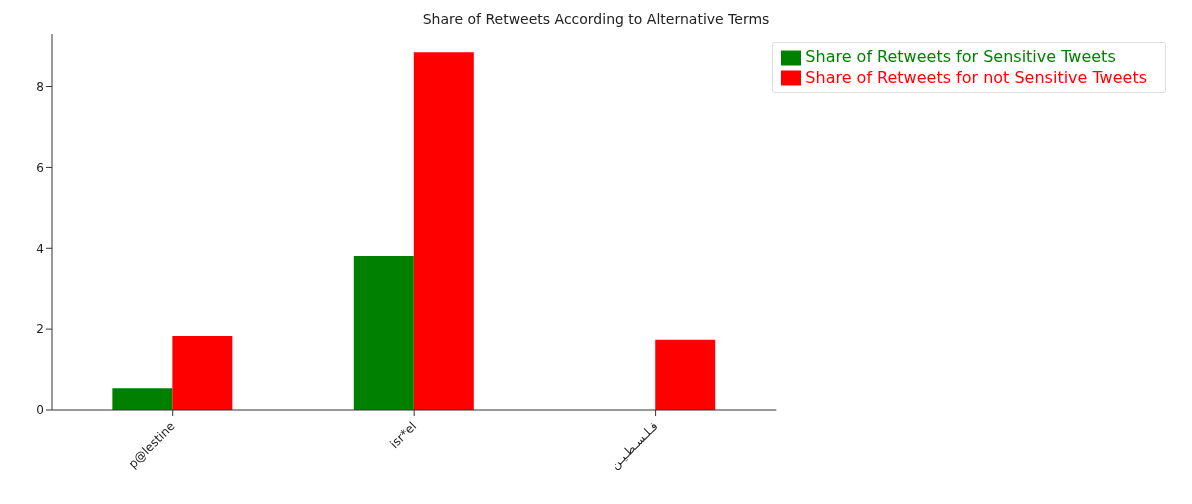  What do you see at coordinates (40, 329) in the screenshot?
I see `y-tick-label: 2` at bounding box center [40, 329].